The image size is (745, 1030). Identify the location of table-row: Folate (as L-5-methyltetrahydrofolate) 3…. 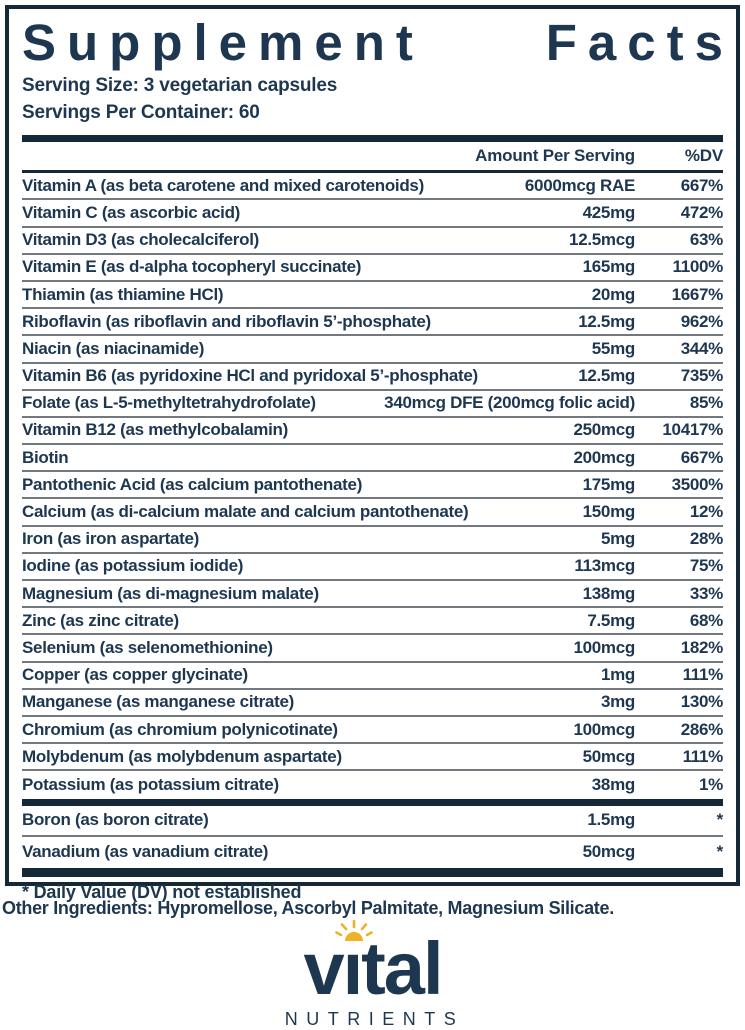
(372, 404).